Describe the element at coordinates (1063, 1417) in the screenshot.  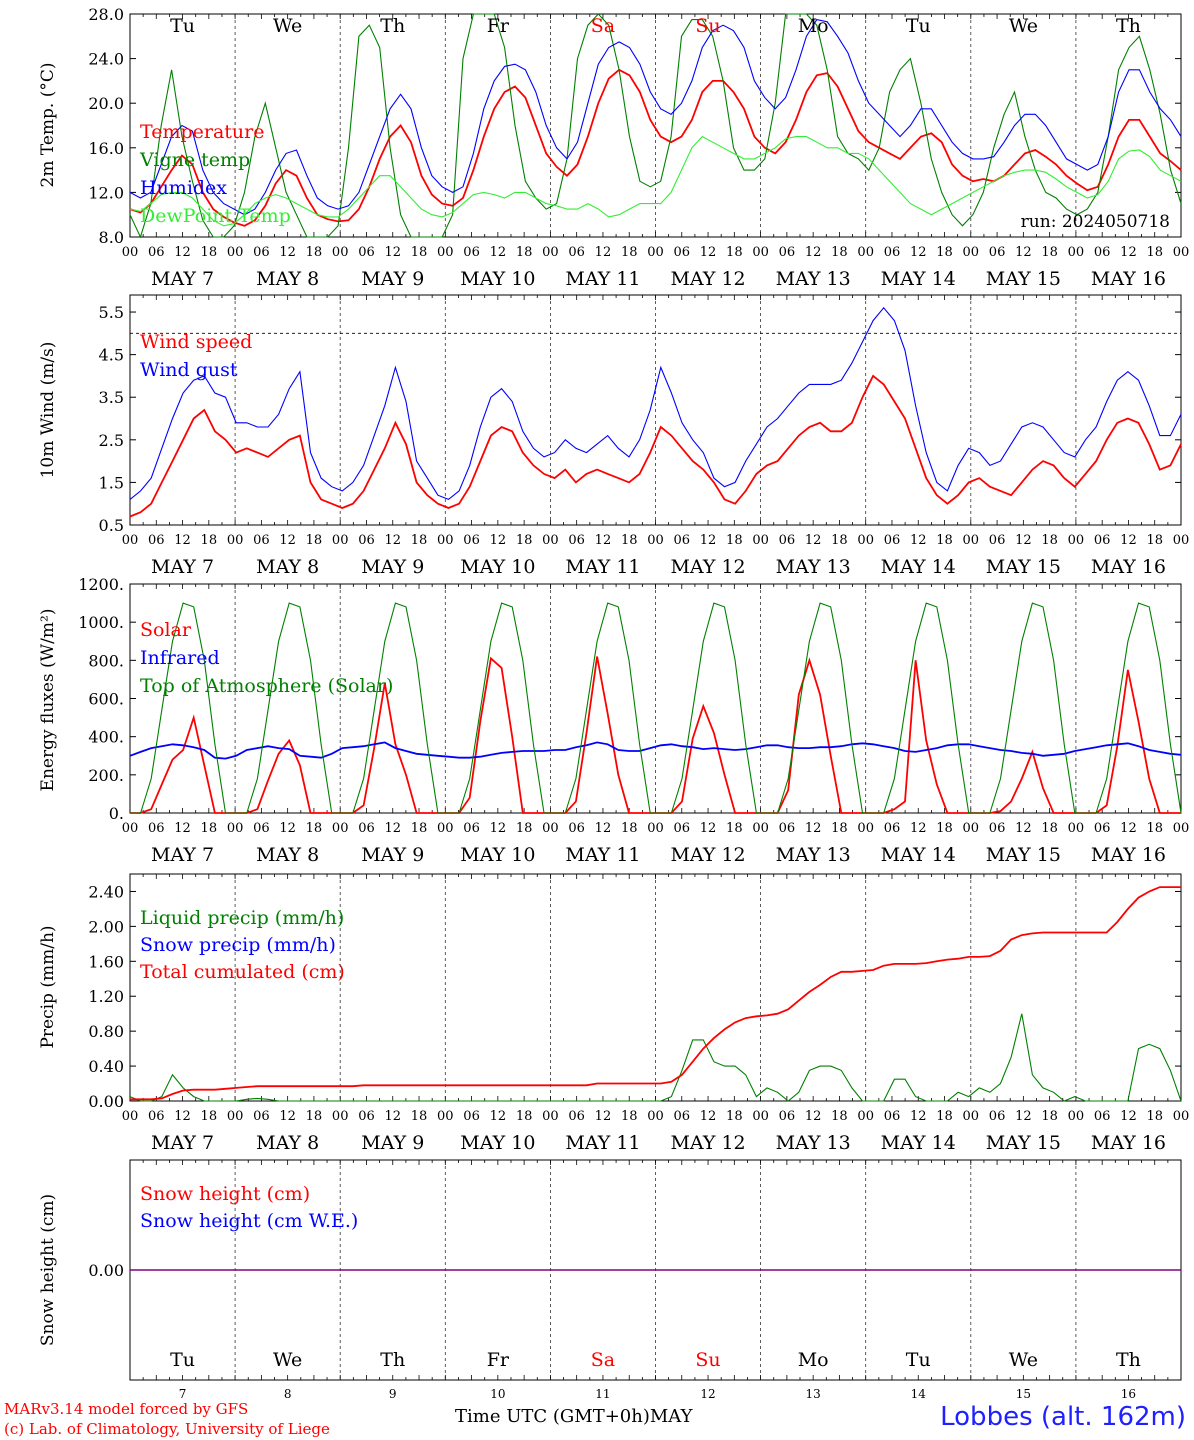
I see `station-name: Lobbes (alt. 162m)` at that location.